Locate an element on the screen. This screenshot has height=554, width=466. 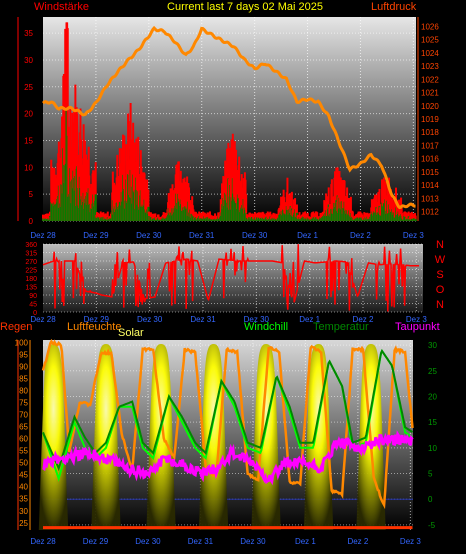
y-tick-label-temperature: 20 is located at coordinates (432, 396).